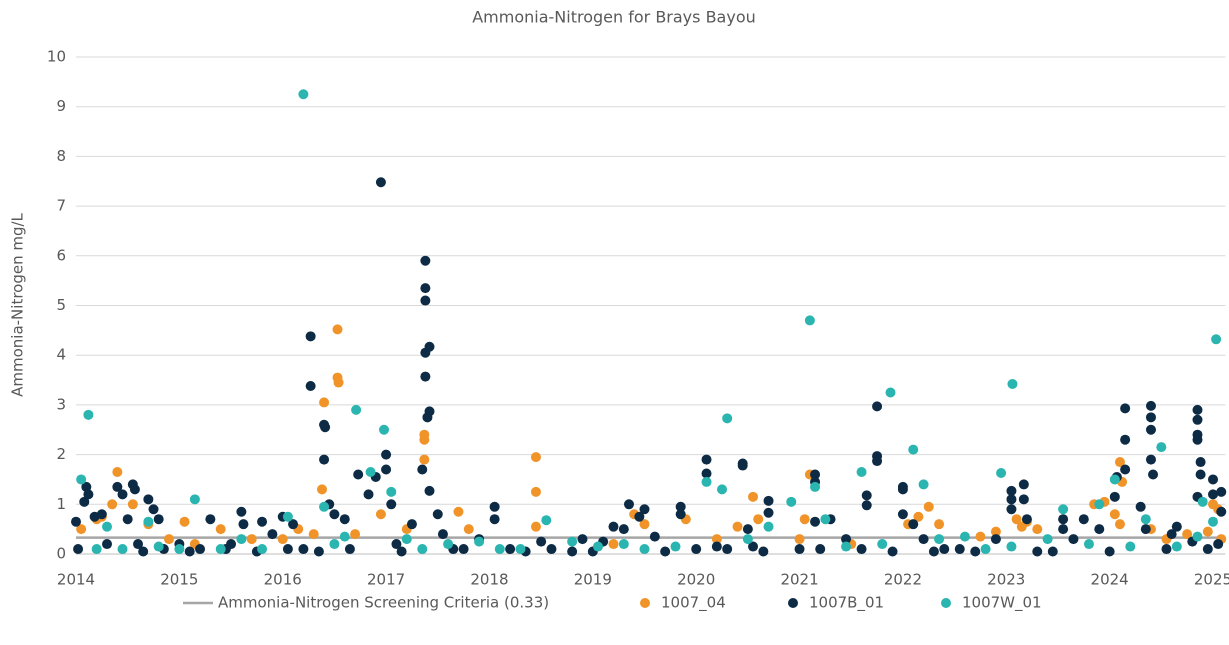 The height and width of the screenshot is (645, 1229). I want to click on legend-swatch, so click(793, 603).